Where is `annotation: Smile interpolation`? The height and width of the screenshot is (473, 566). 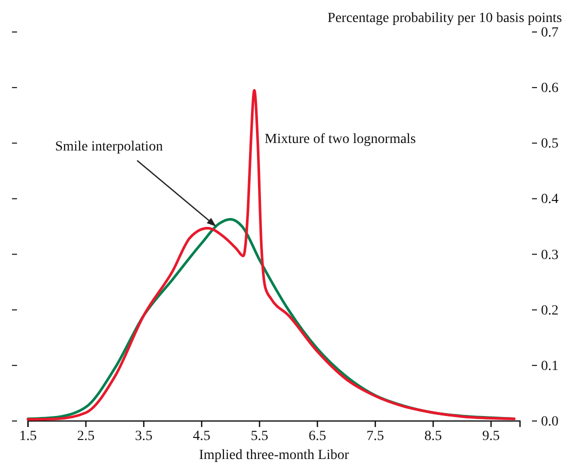 annotation: Smile interpolation is located at coordinates (109, 147).